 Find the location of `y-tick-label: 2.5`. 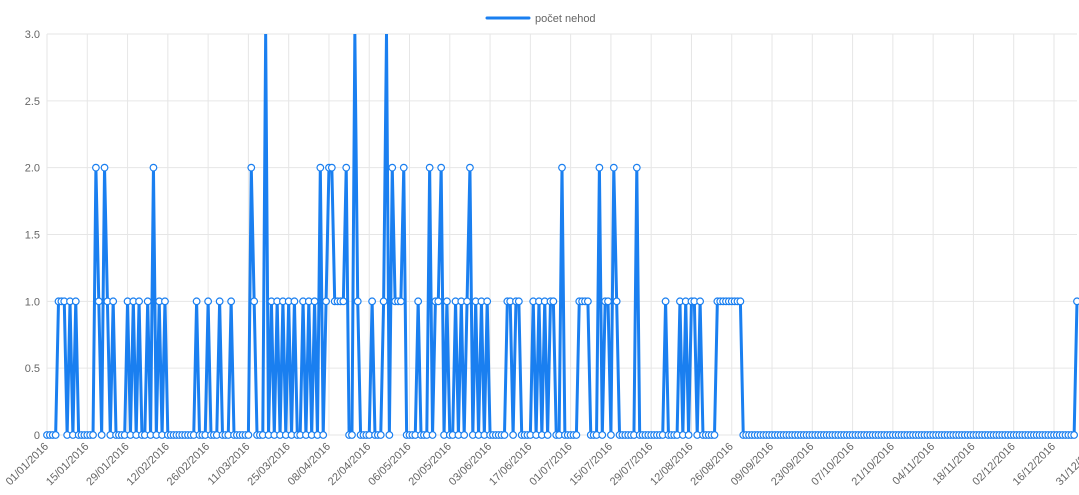

y-tick-label: 2.5 is located at coordinates (32, 102).